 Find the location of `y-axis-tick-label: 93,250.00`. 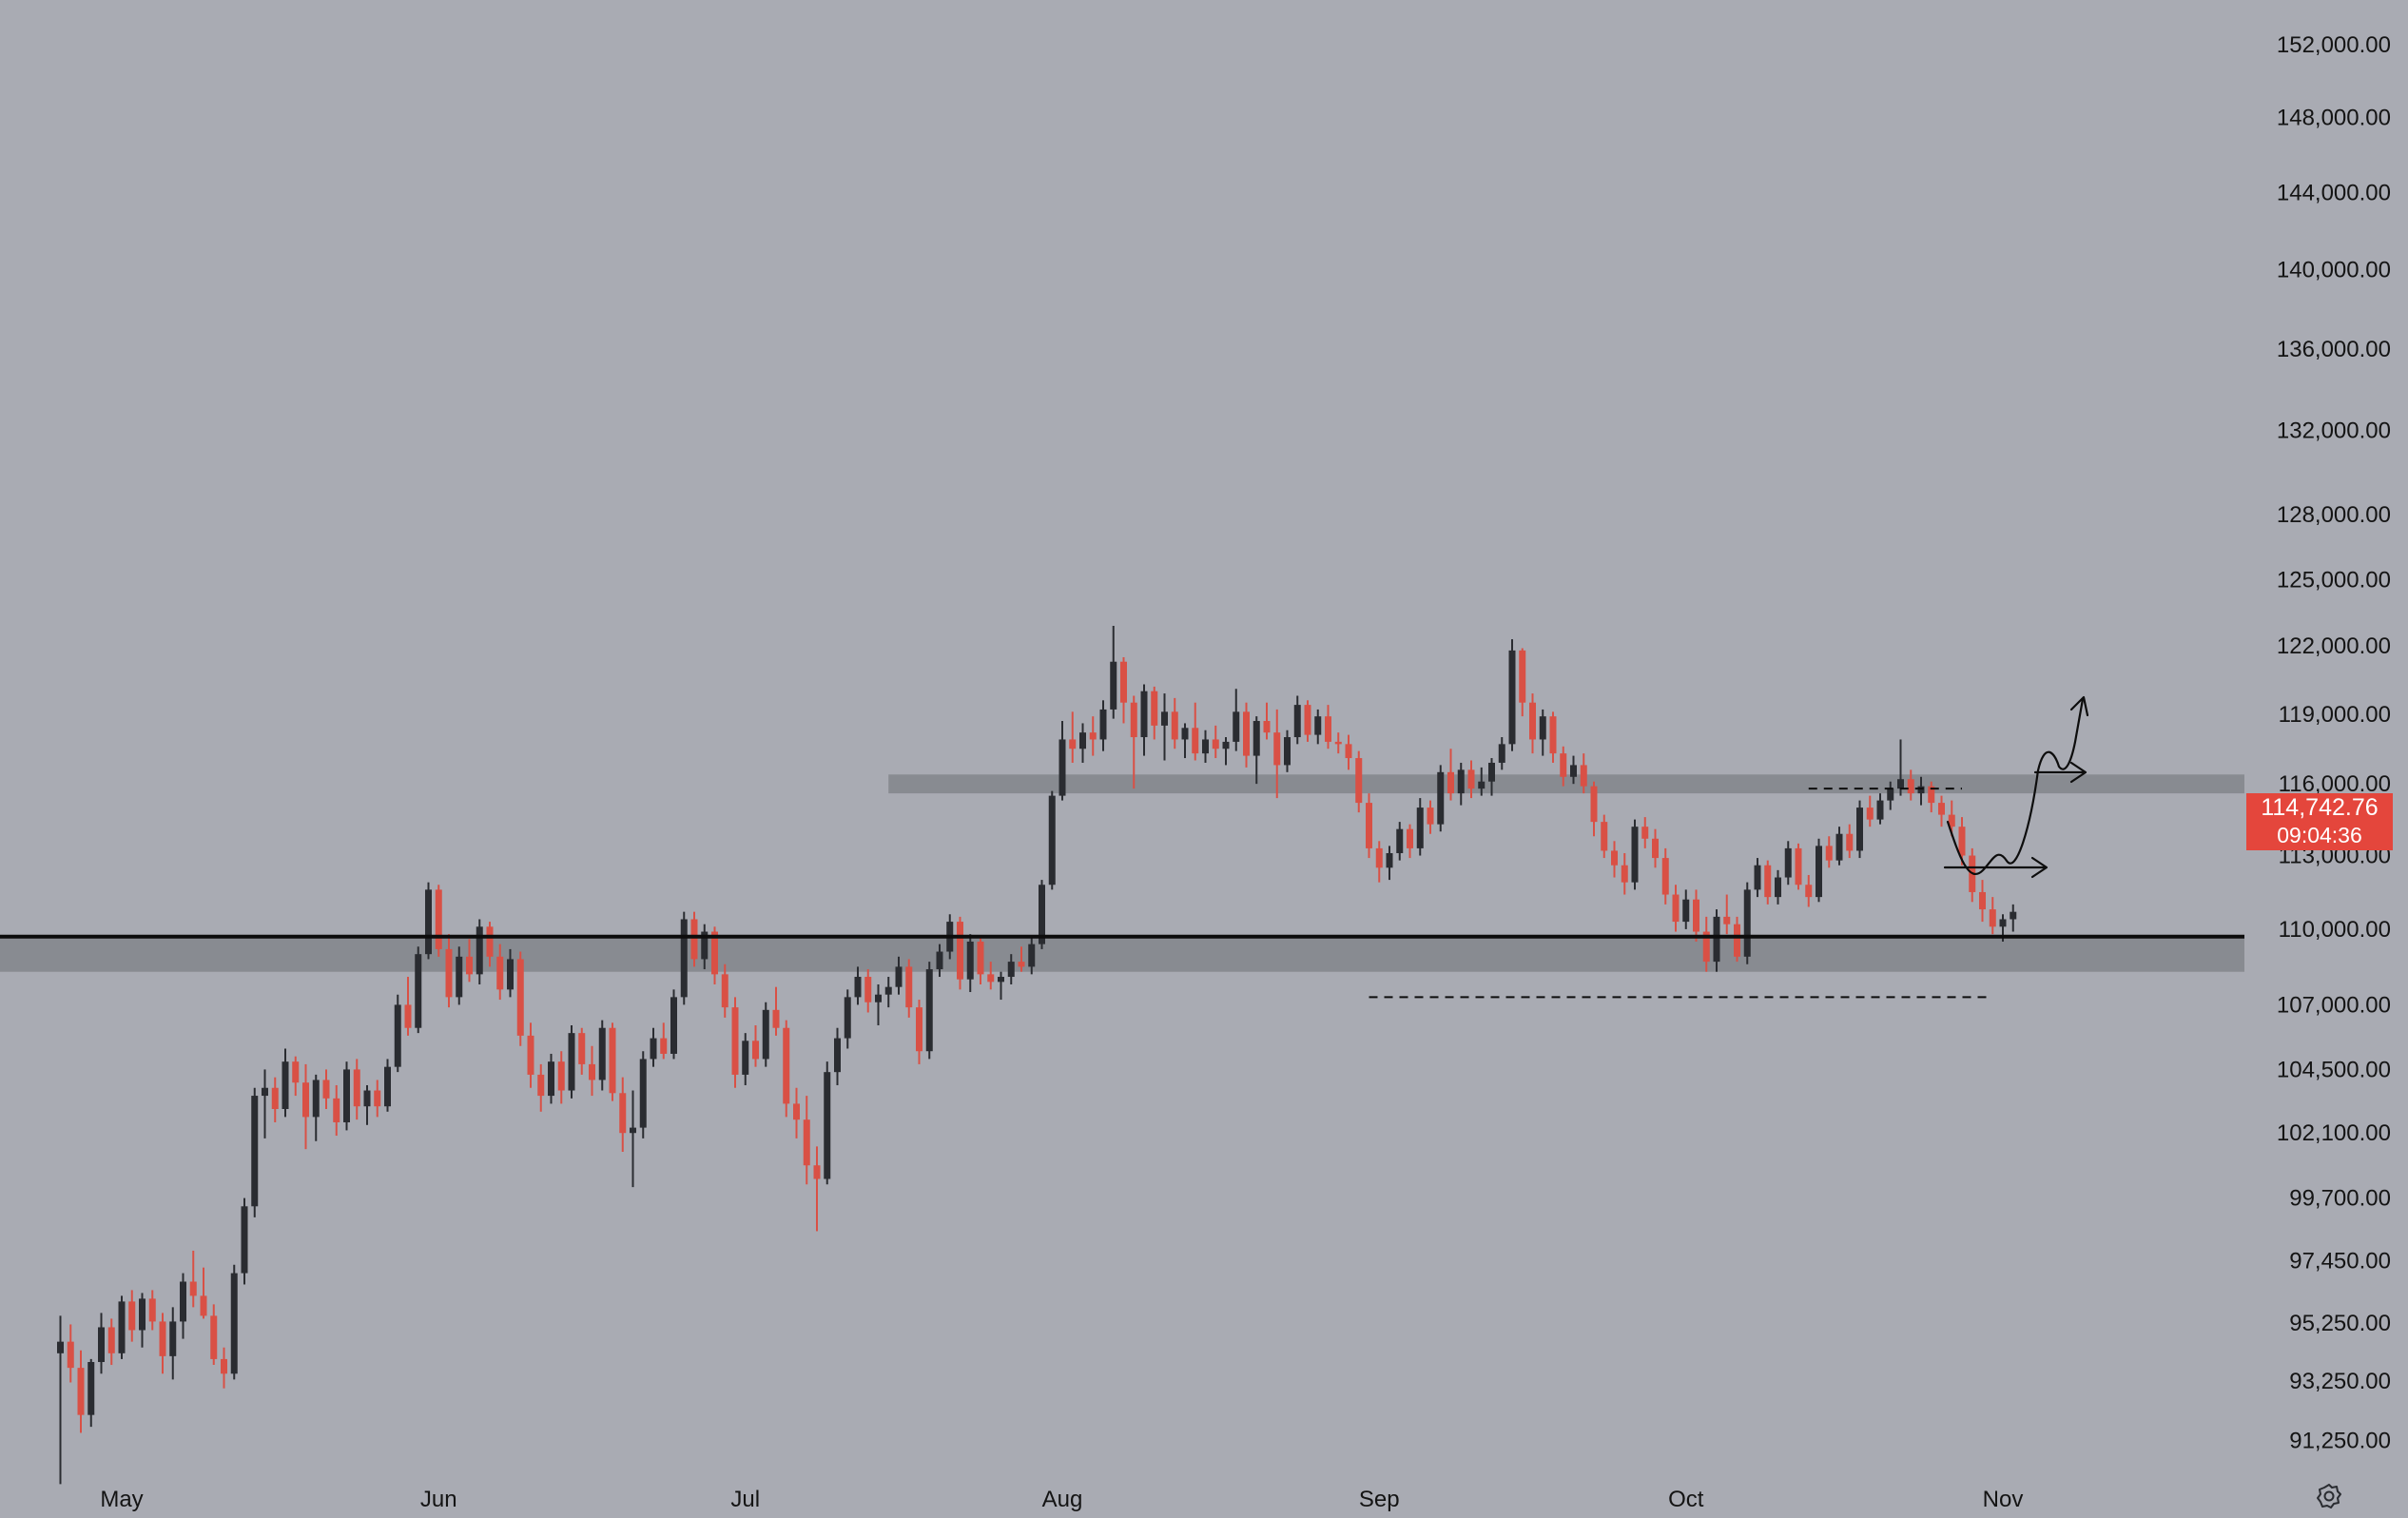

y-axis-tick-label: 93,250.00 is located at coordinates (2340, 1381).